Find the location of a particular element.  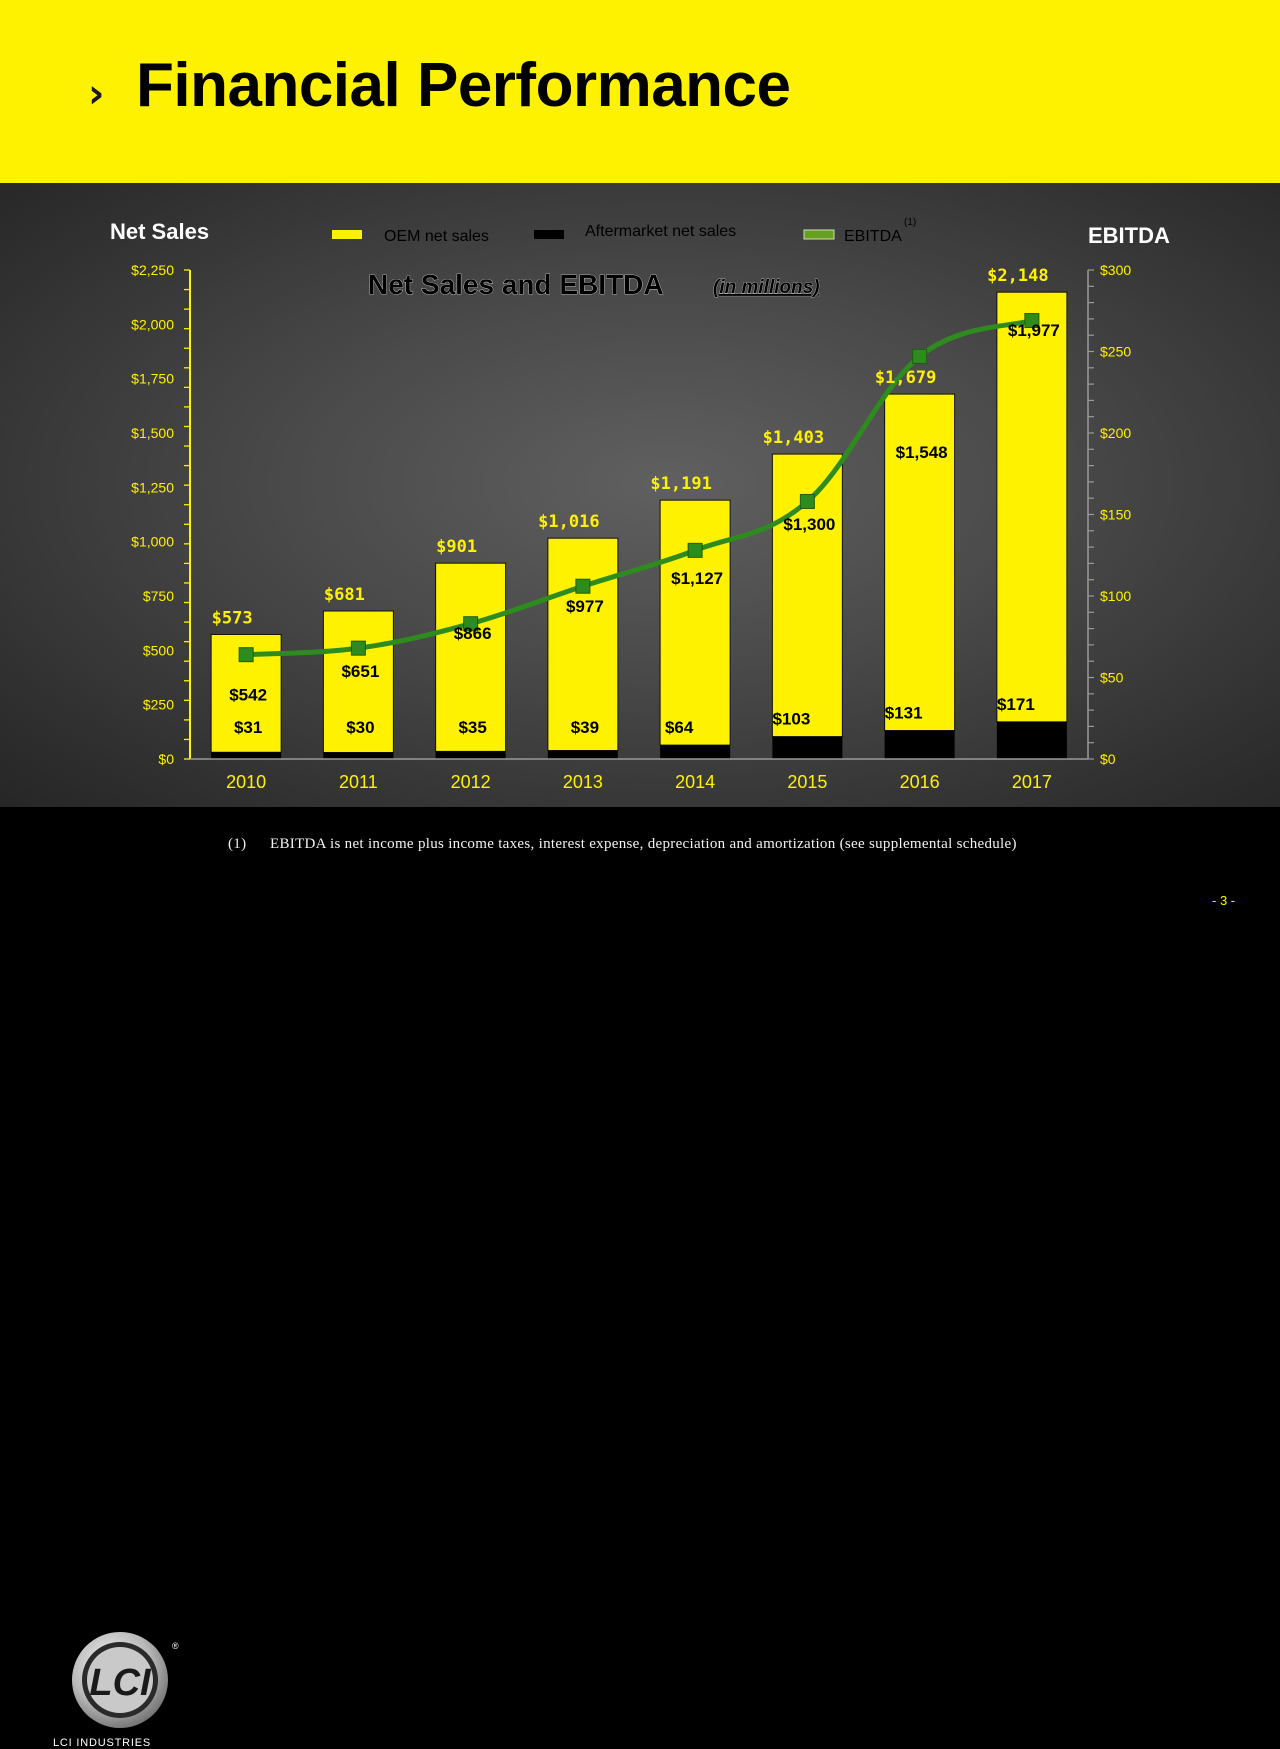

x-axis-category-label: 2012 is located at coordinates (471, 782).